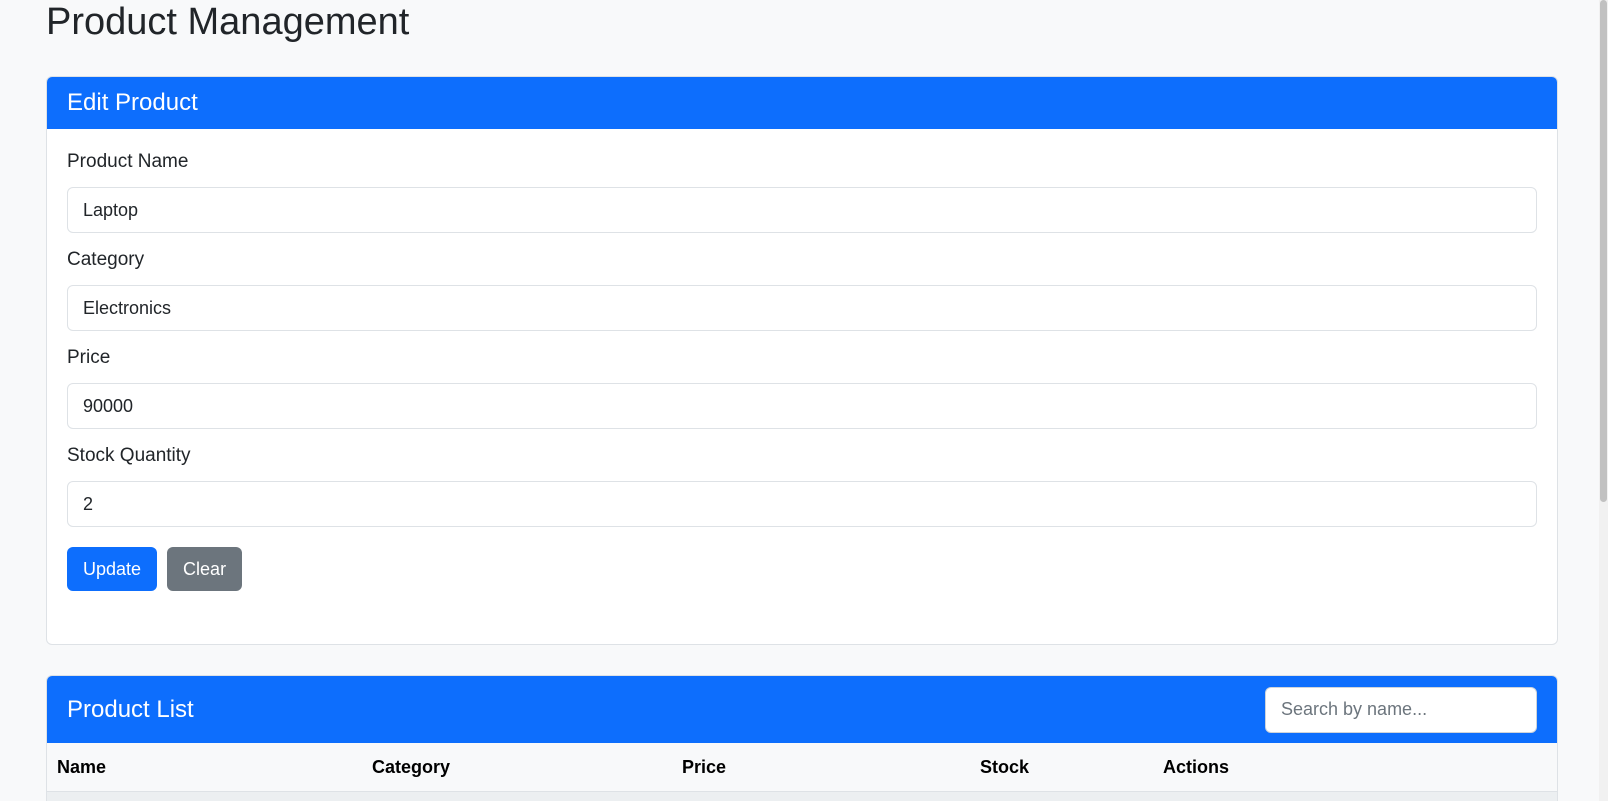  What do you see at coordinates (112, 569) in the screenshot?
I see `update-button: Update` at bounding box center [112, 569].